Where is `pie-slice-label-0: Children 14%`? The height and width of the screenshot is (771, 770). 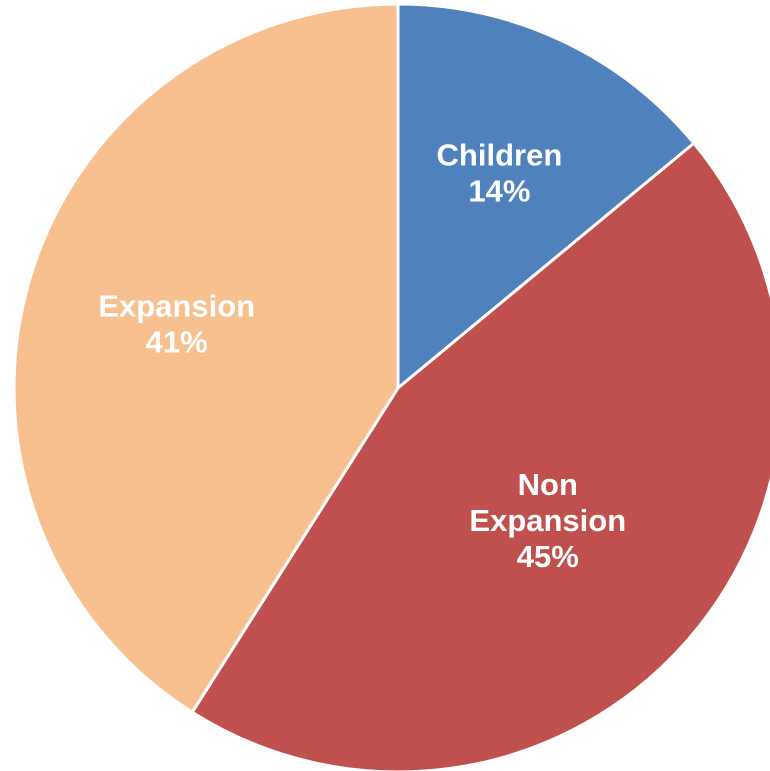 pie-slice-label-0: Children 14% is located at coordinates (500, 173).